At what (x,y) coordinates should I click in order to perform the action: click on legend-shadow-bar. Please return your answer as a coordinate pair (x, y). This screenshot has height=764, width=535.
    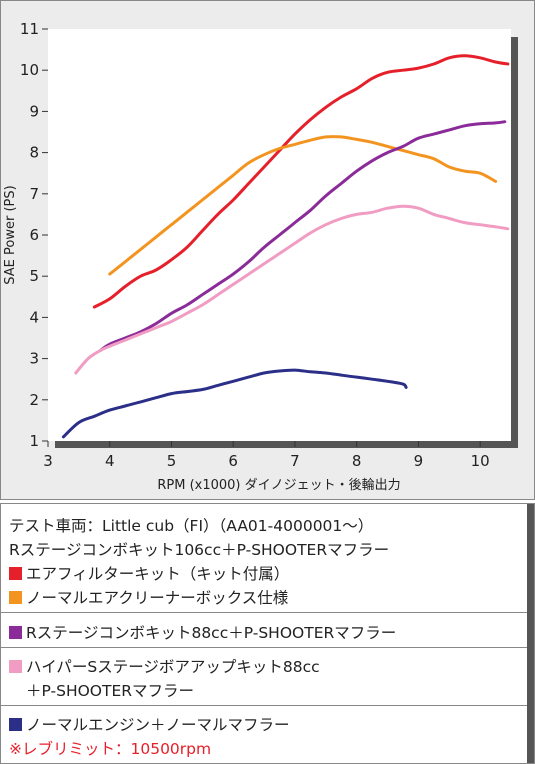
    Looking at the image, I should click on (530, 633).